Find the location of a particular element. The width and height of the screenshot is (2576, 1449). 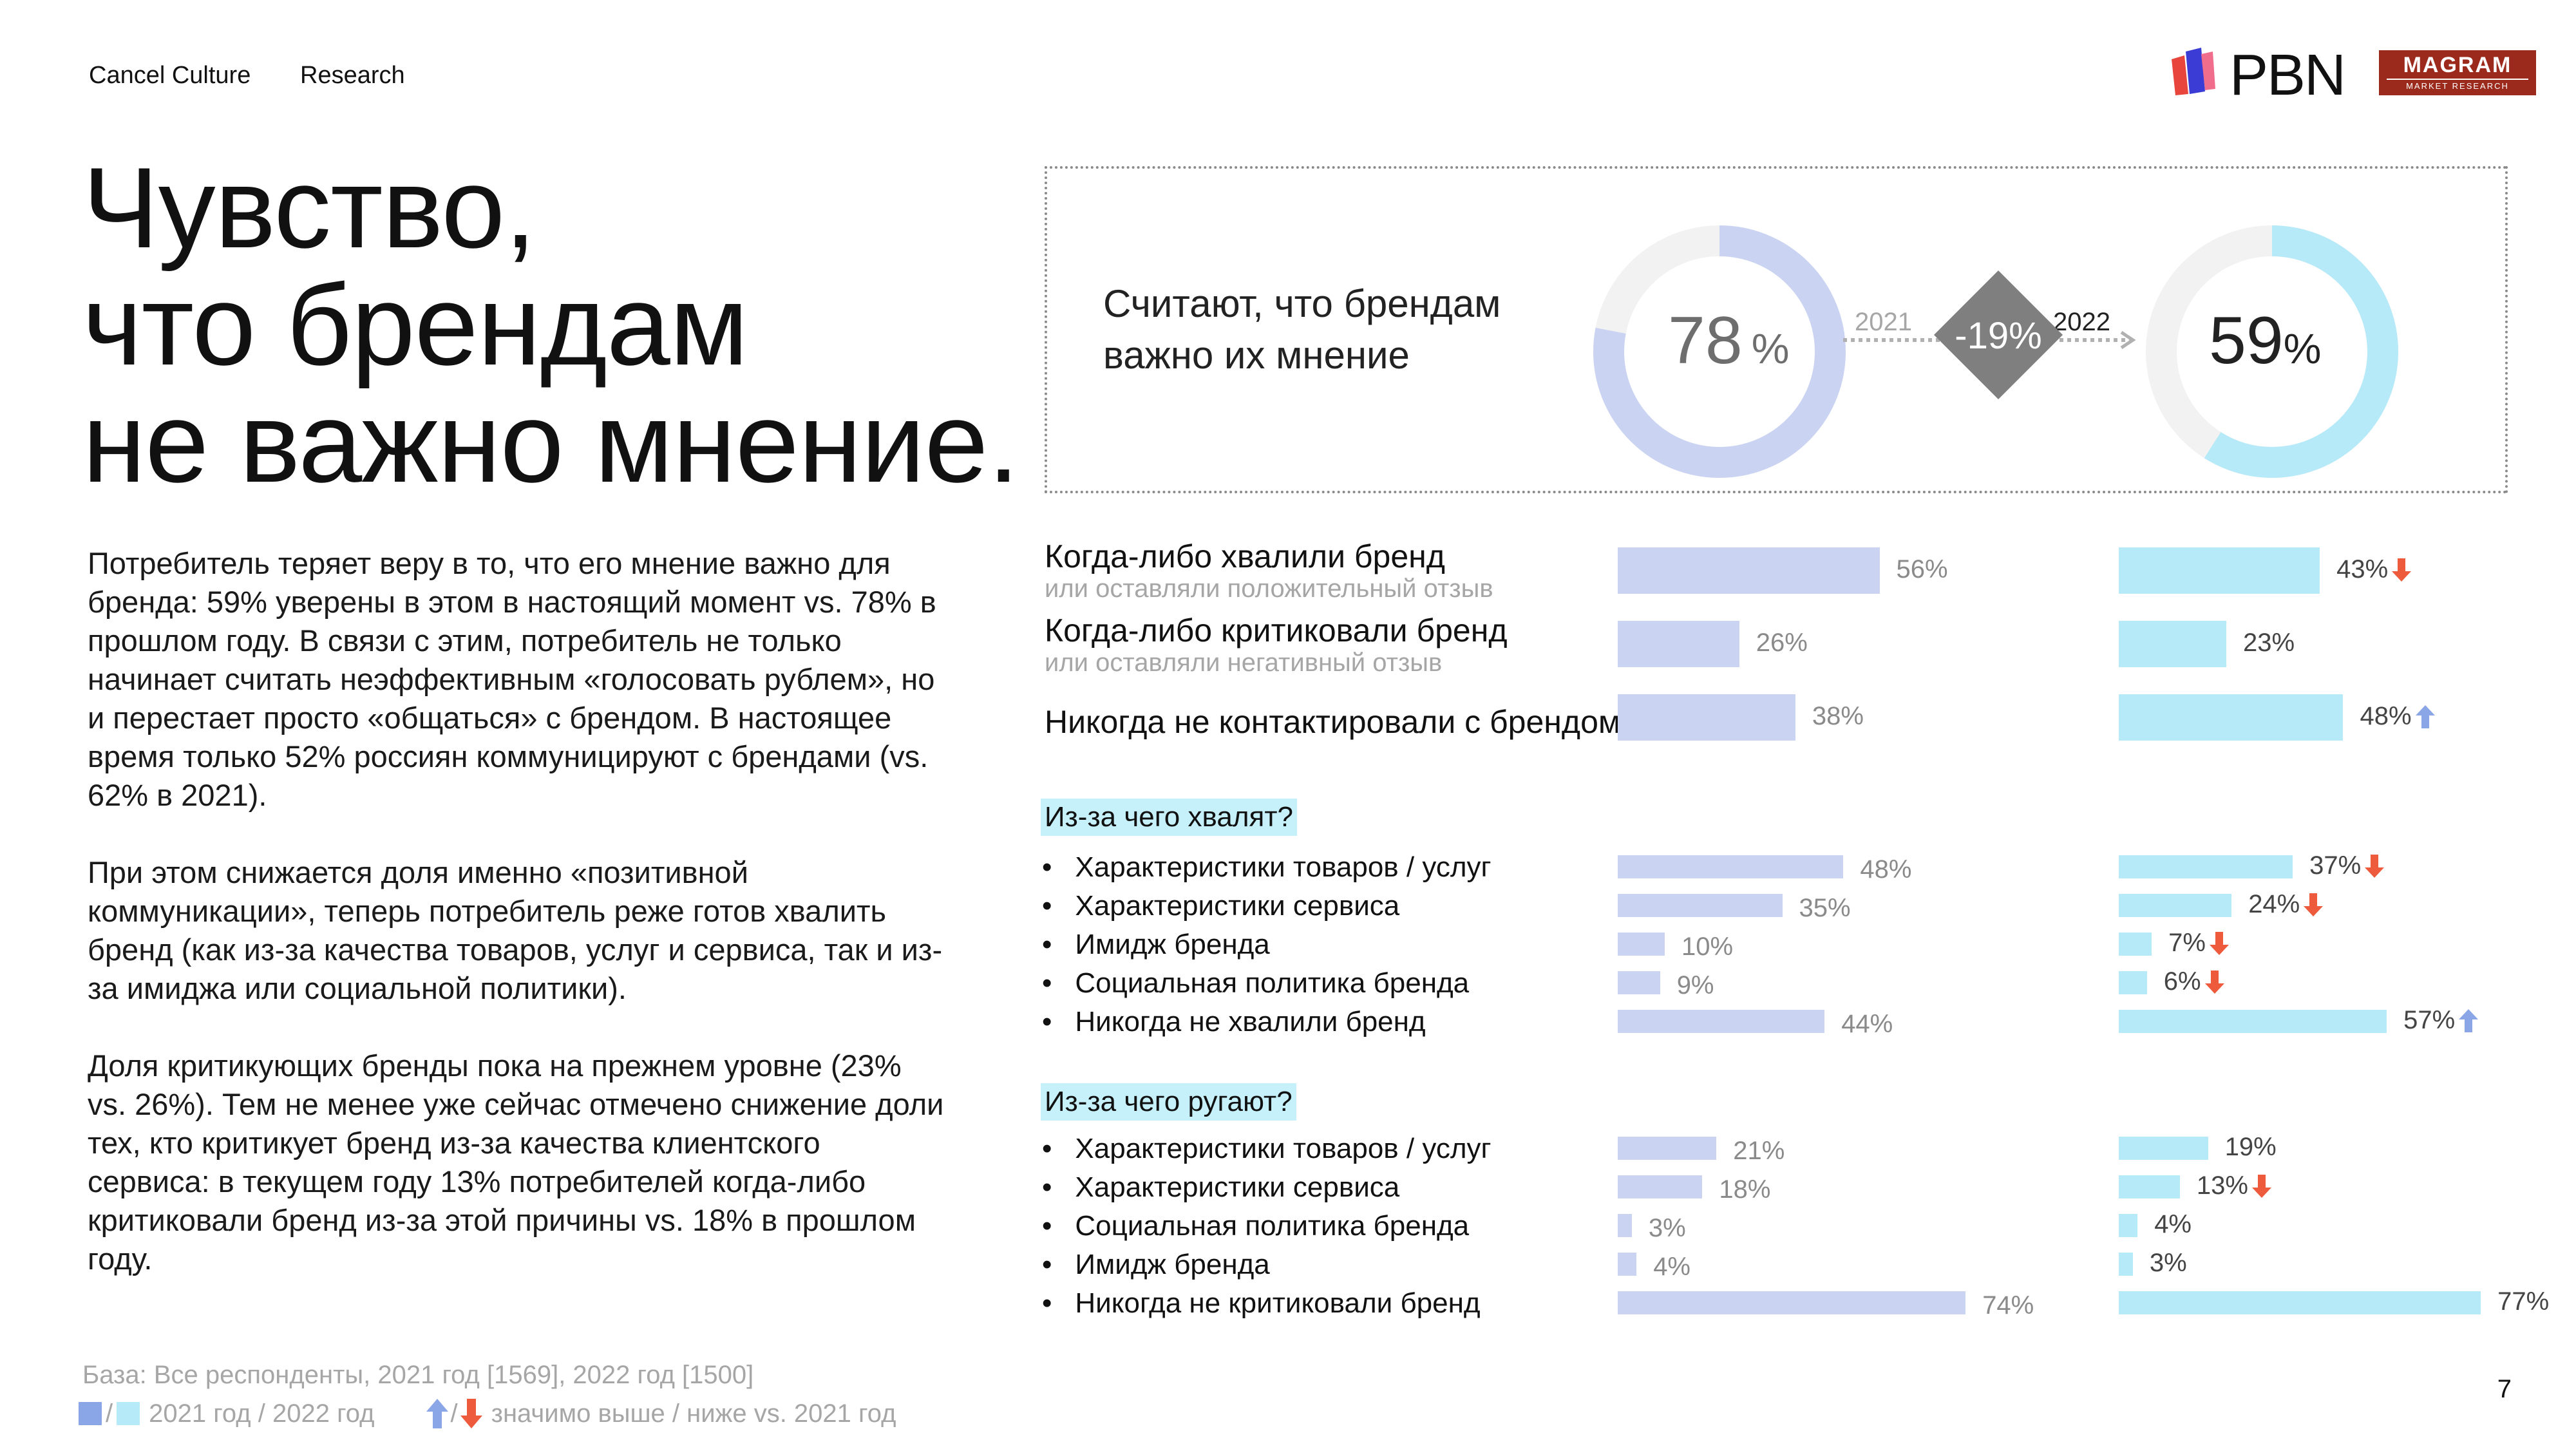

donut-2022-value: 59% is located at coordinates (2265, 341).